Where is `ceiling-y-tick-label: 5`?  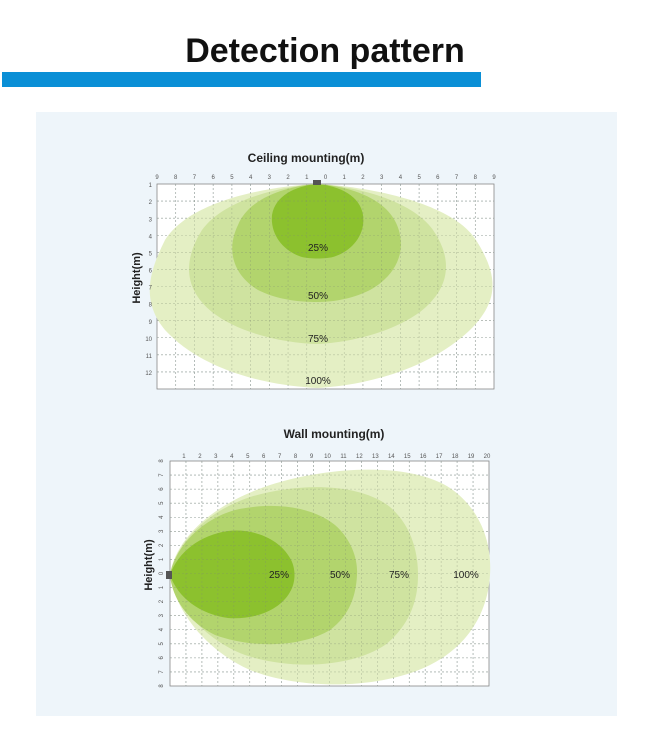 ceiling-y-tick-label: 5 is located at coordinates (151, 254).